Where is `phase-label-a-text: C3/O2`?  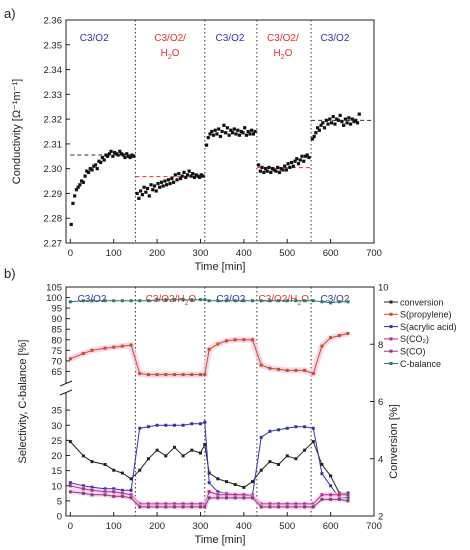
phase-label-a-text: C3/O2 is located at coordinates (94, 38).